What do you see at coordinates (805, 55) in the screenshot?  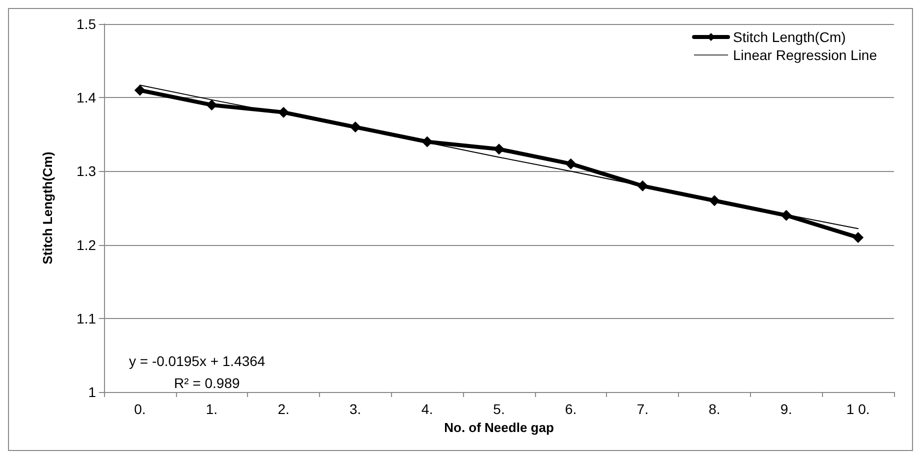 I see `legend-label: Linear Regression Line` at bounding box center [805, 55].